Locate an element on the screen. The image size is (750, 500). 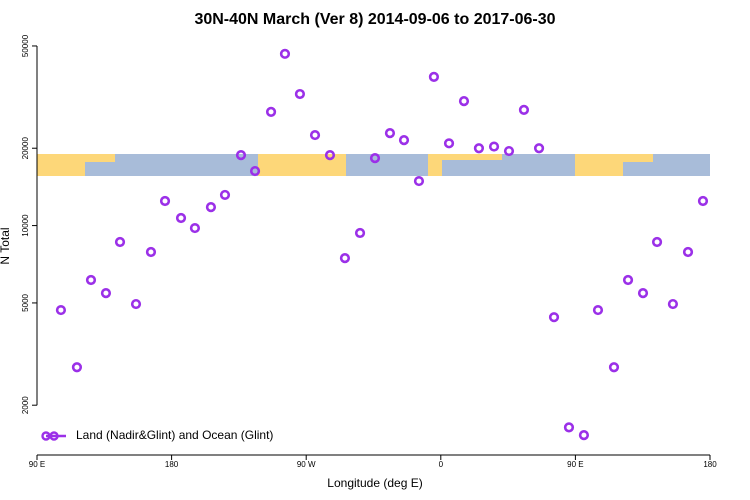
y-tick-label: 10000 is located at coordinates (25, 225).